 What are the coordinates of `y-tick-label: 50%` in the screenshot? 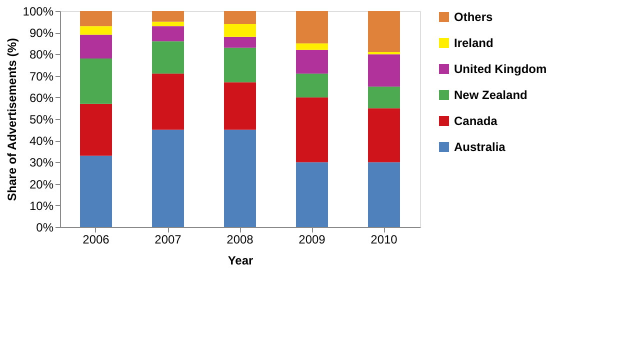 It's located at (41, 119).